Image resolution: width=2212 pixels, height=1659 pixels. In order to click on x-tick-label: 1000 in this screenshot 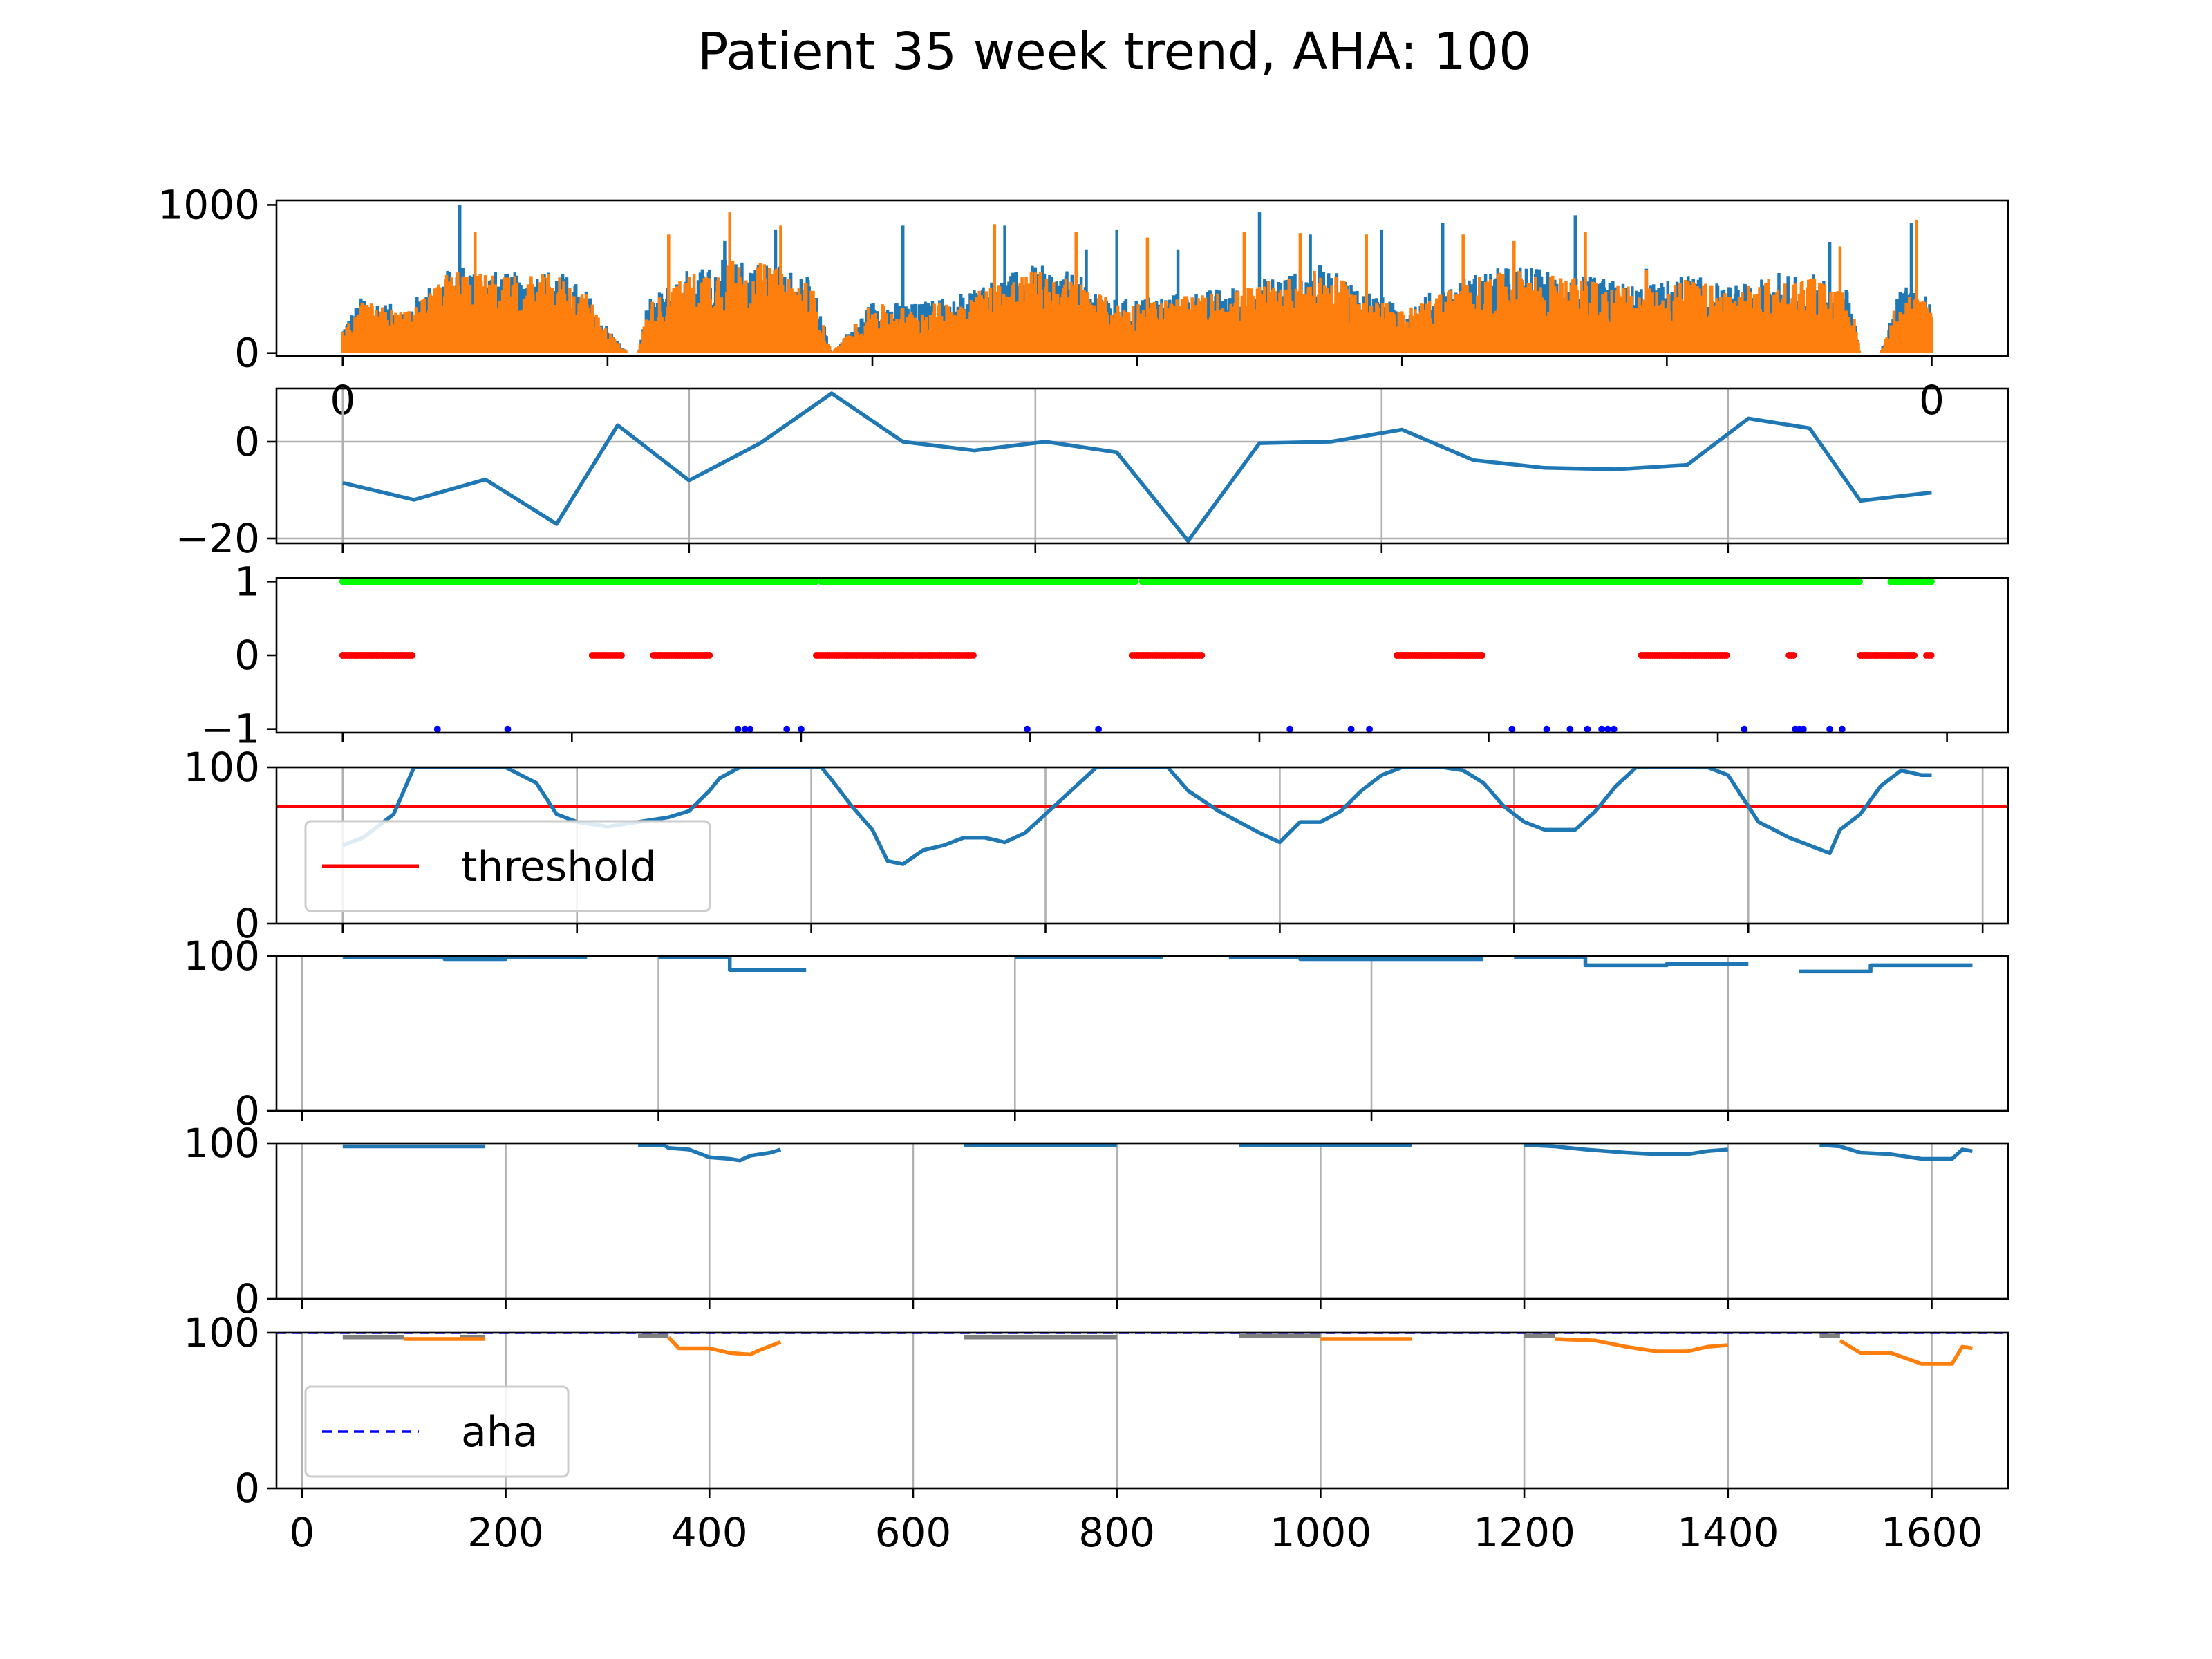, I will do `click(1321, 1532)`.